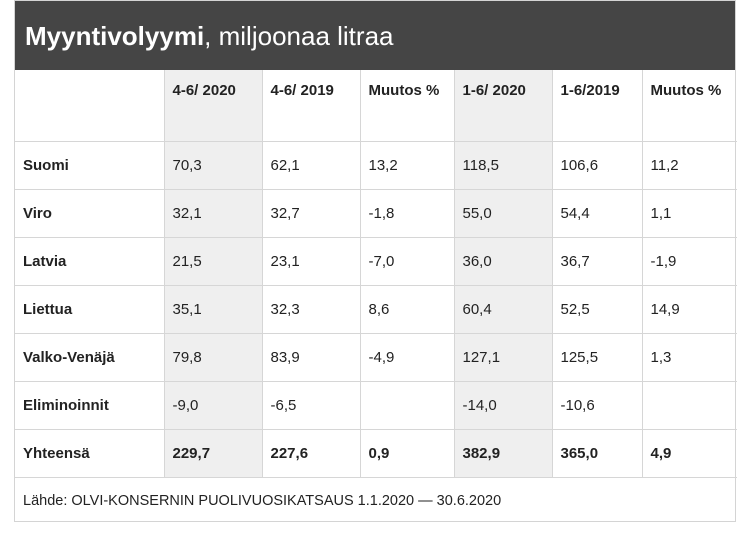  Describe the element at coordinates (90, 357) in the screenshot. I see `row-label: Valko-Venäjä` at that location.